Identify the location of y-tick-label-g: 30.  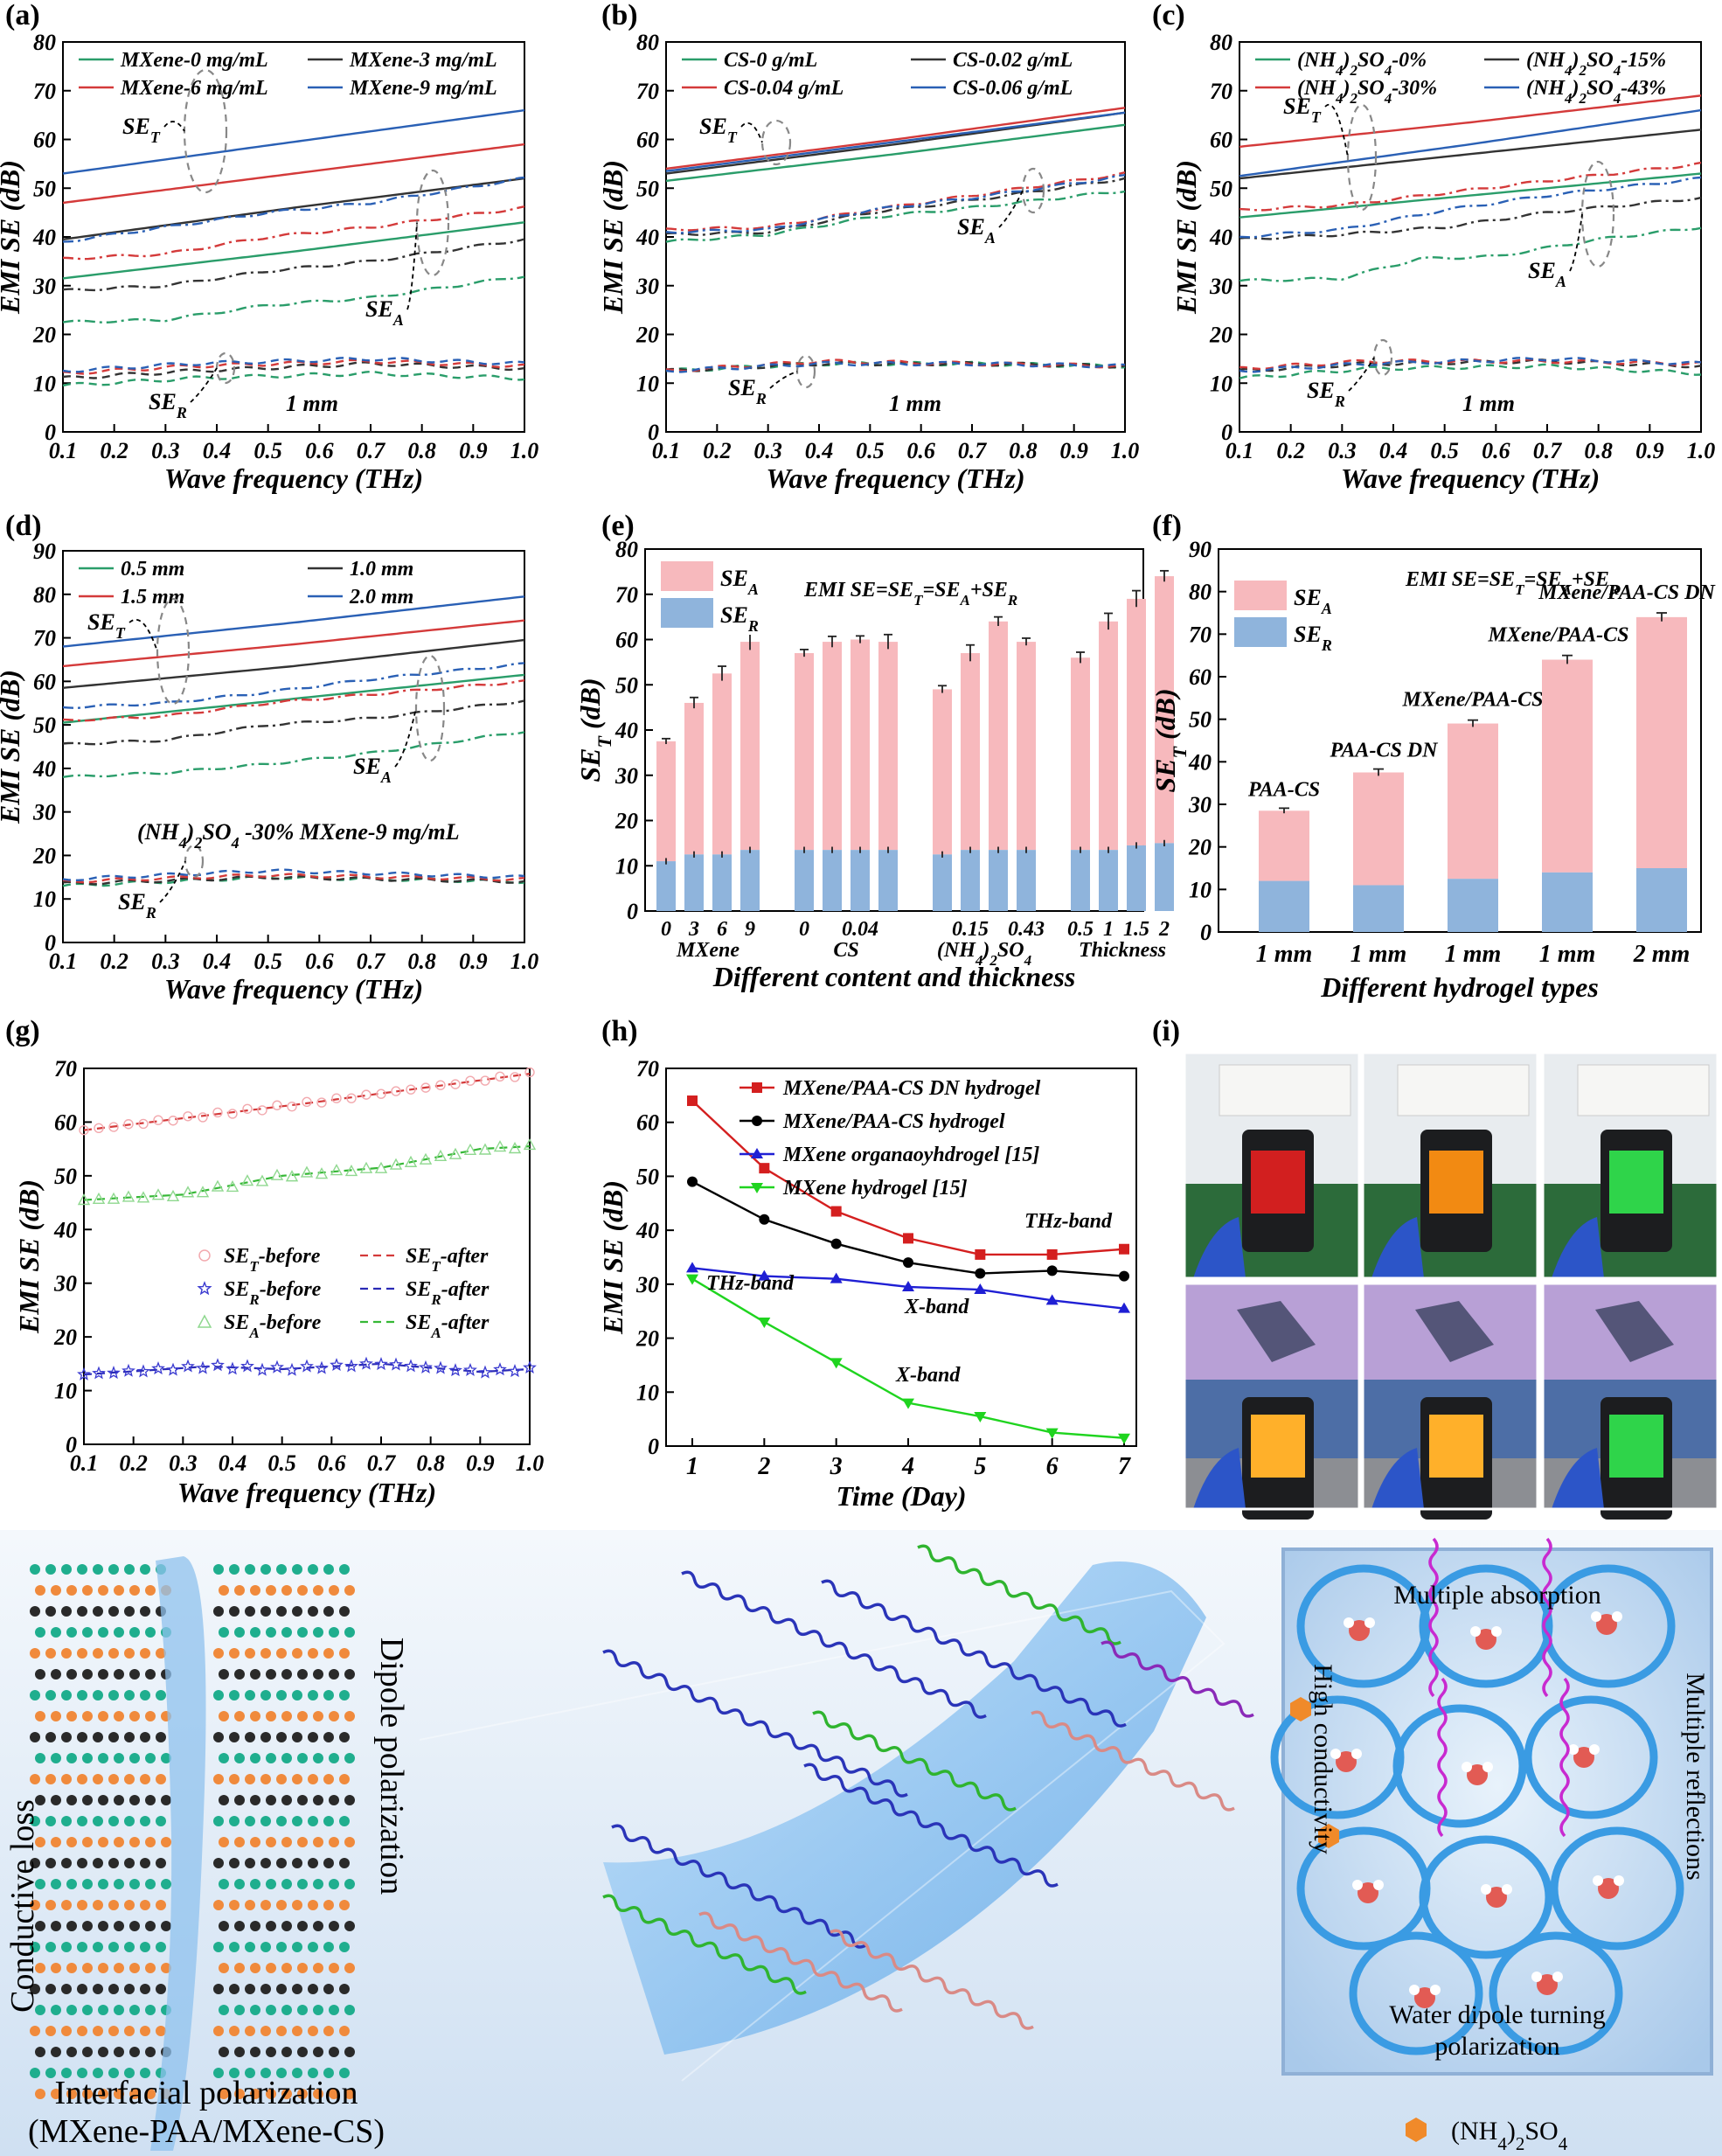
(65, 1284).